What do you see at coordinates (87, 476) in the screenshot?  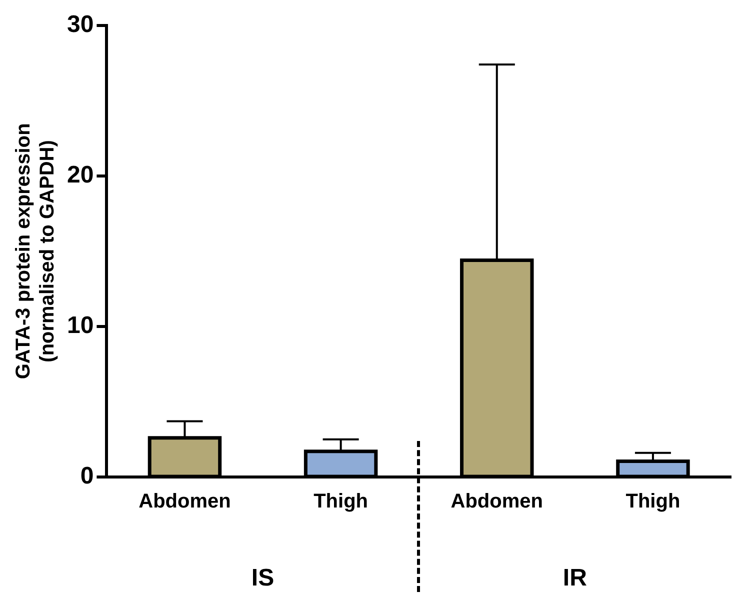 I see `y-tick-label: 0` at bounding box center [87, 476].